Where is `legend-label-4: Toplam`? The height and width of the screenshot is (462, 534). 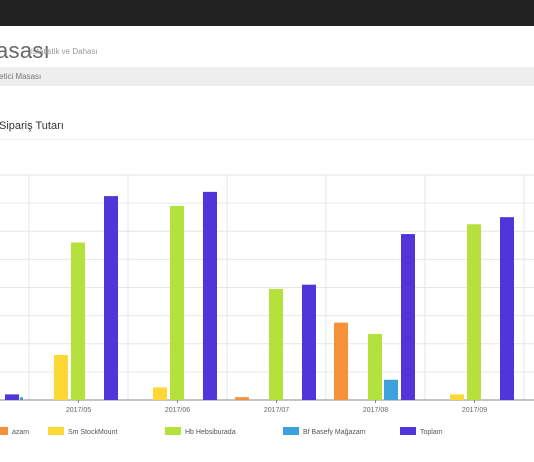 legend-label-4: Toplam is located at coordinates (431, 432).